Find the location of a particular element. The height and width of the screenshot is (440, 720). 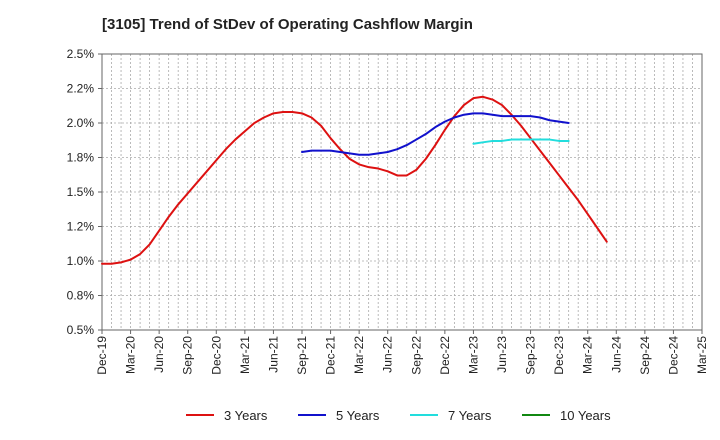

x-tick-label: Dec-21 is located at coordinates (331, 355).